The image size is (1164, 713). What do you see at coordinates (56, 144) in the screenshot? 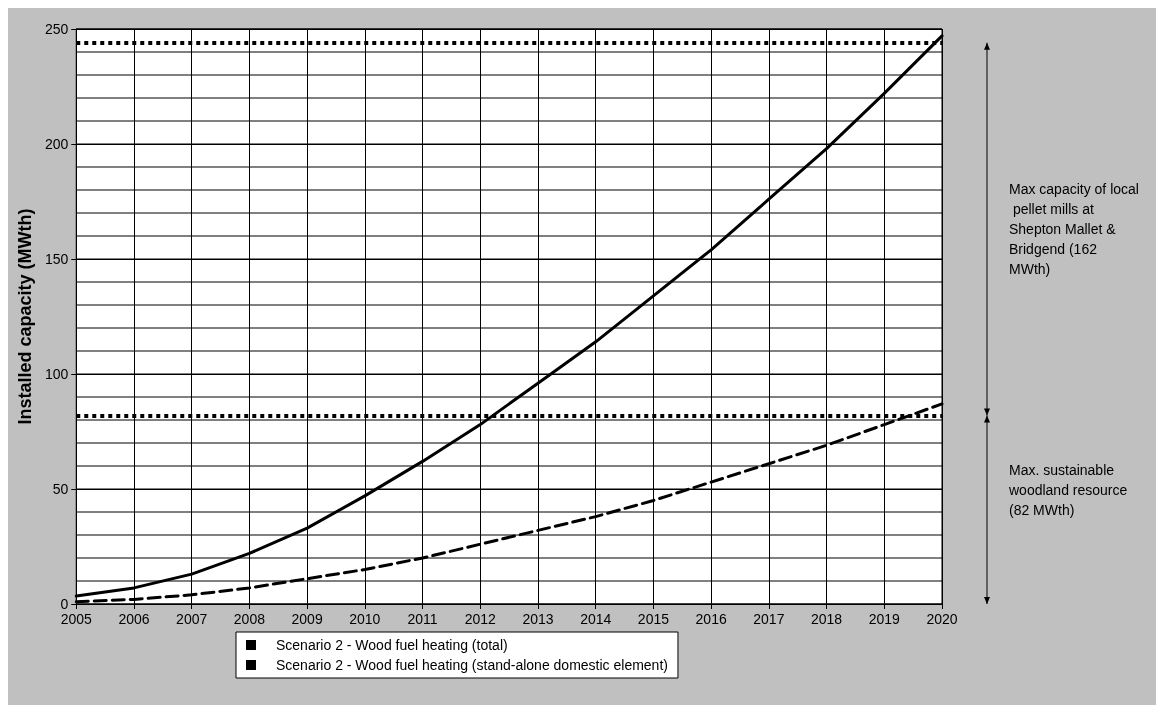
I see `y-tick-label: 200` at bounding box center [56, 144].